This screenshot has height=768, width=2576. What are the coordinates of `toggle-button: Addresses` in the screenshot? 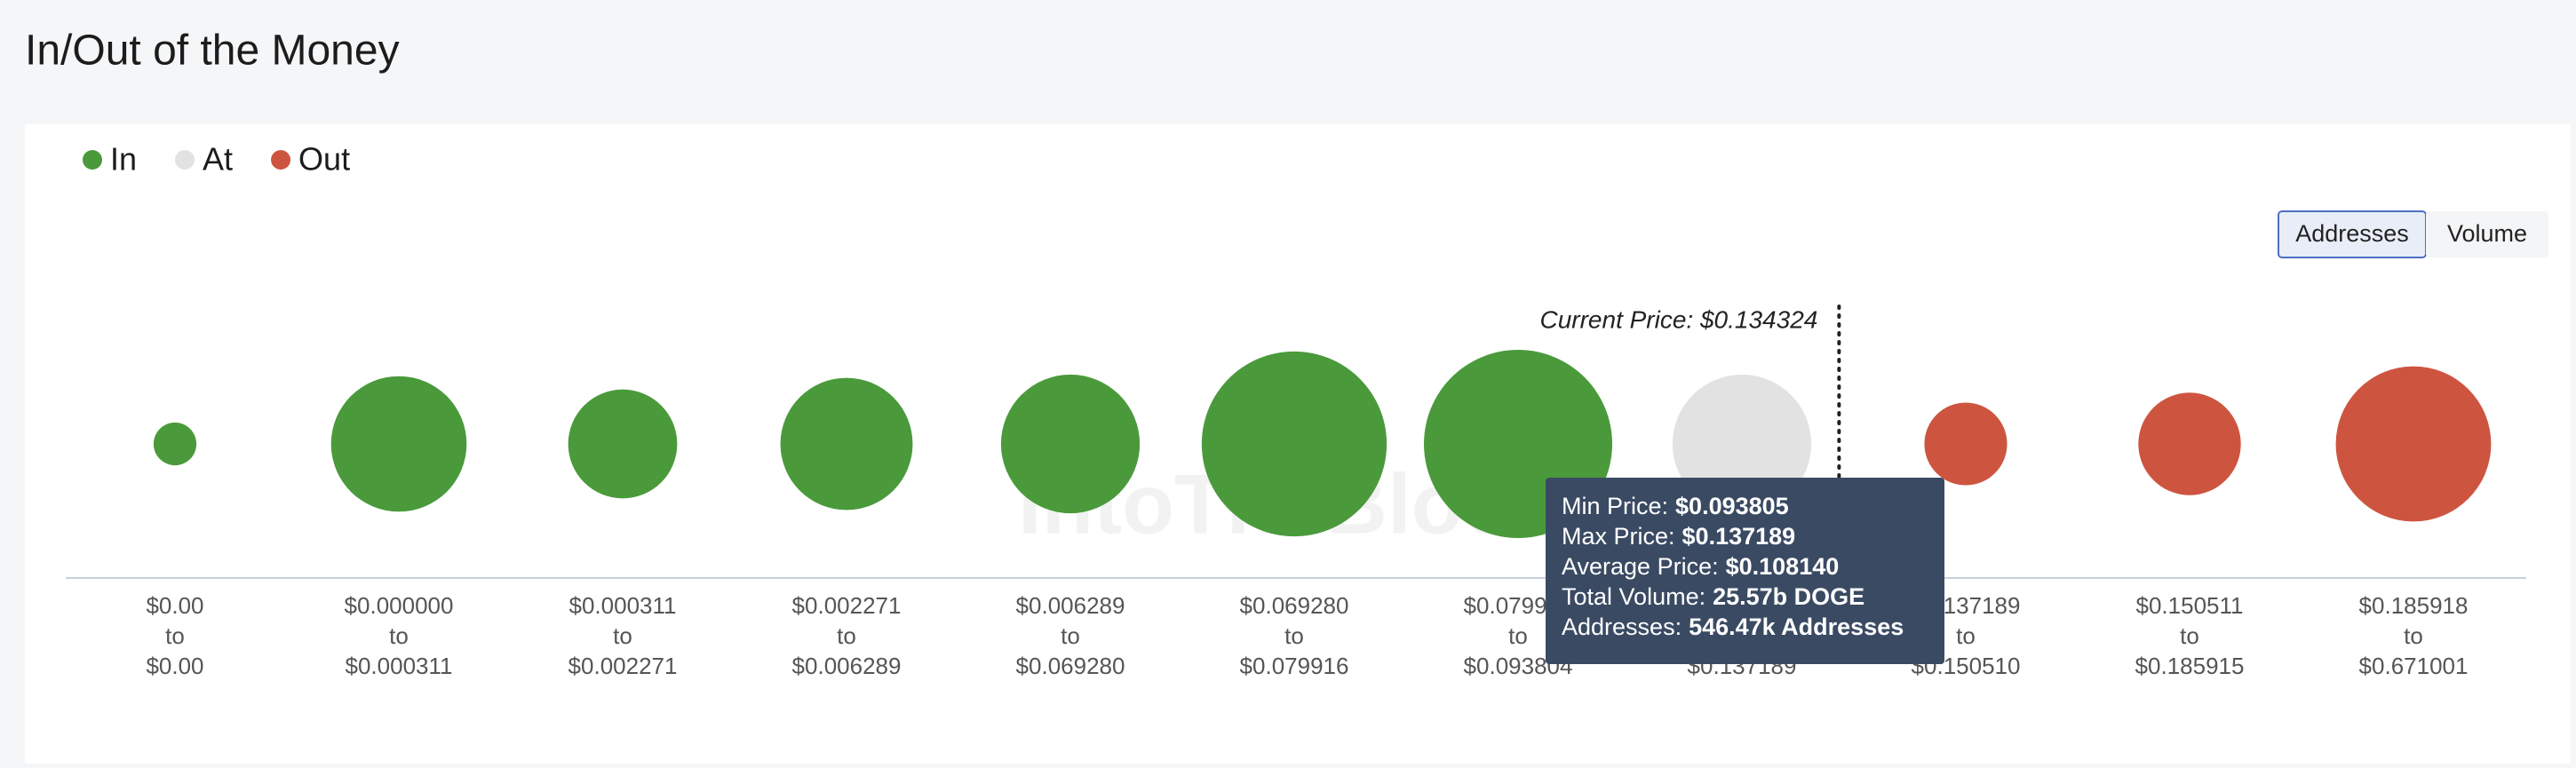 It's located at (2352, 234).